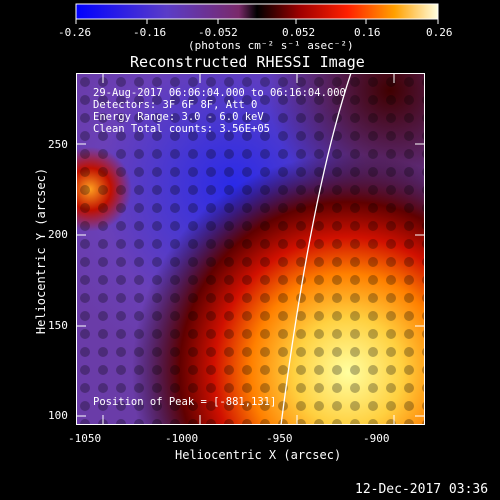 The width and height of the screenshot is (500, 500). I want to click on x-tick-label: -1050, so click(85, 438).